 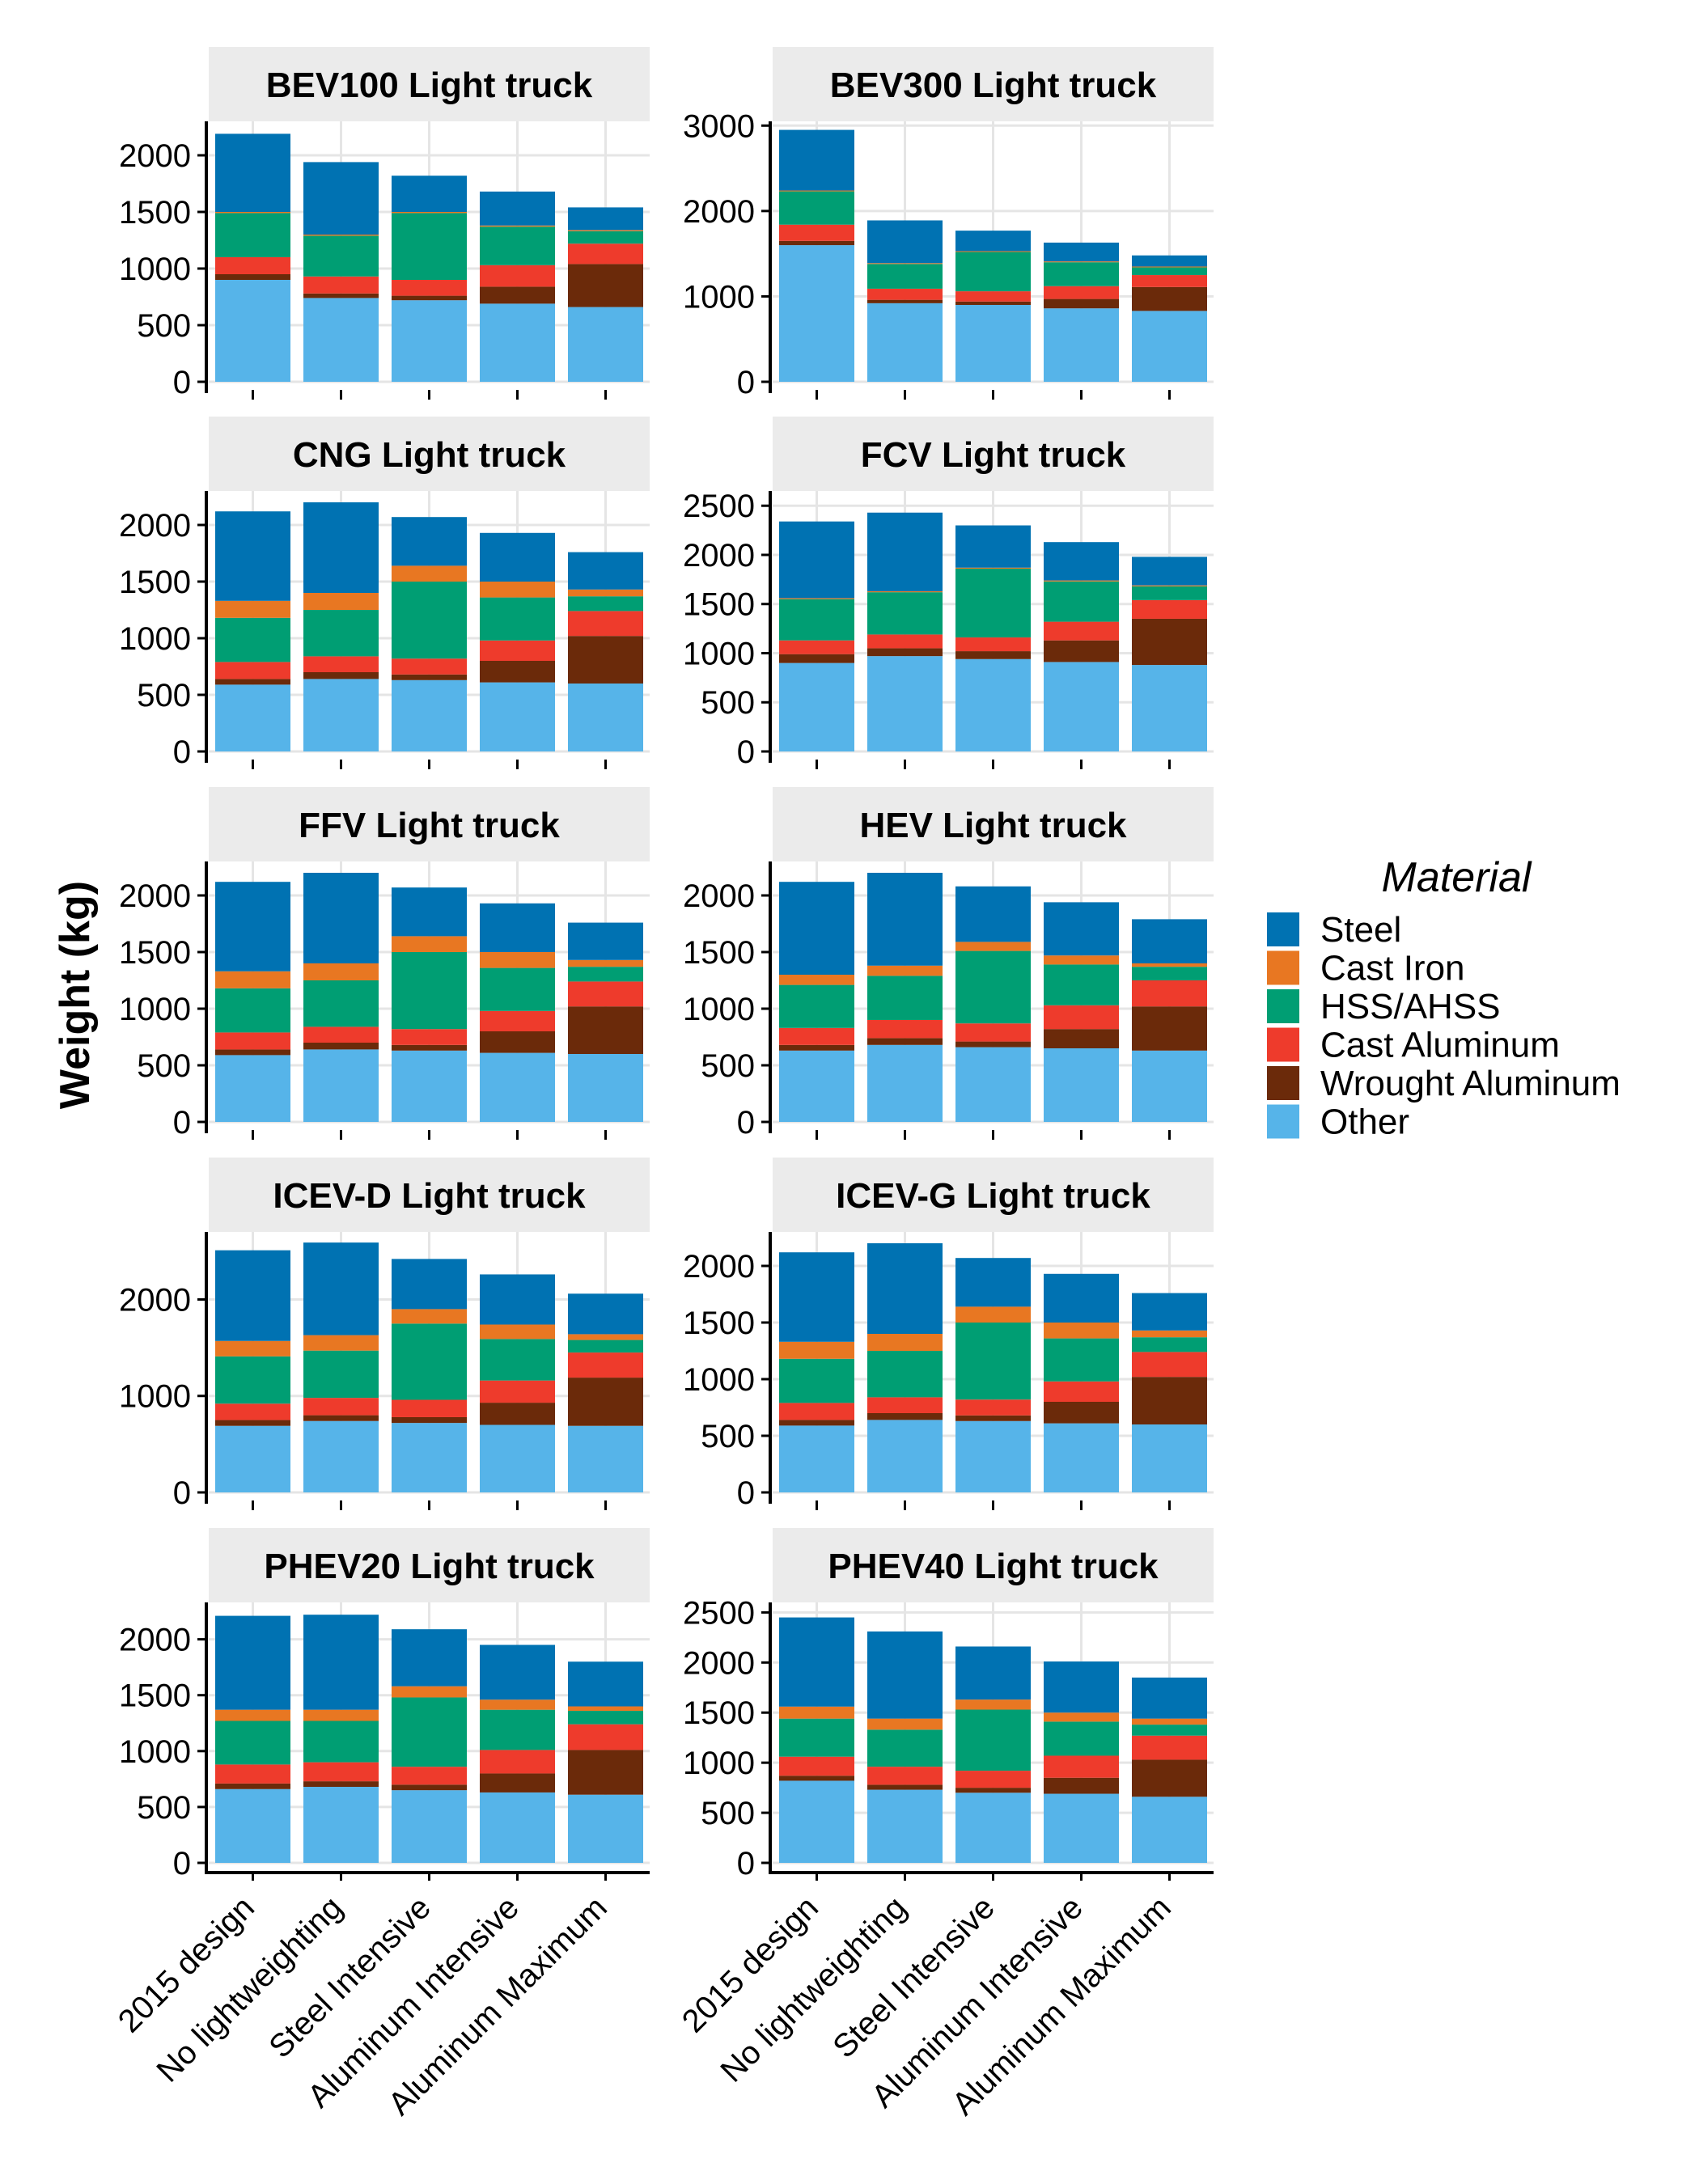 I want to click on panel-title: HEV Light truck, so click(x=993, y=825).